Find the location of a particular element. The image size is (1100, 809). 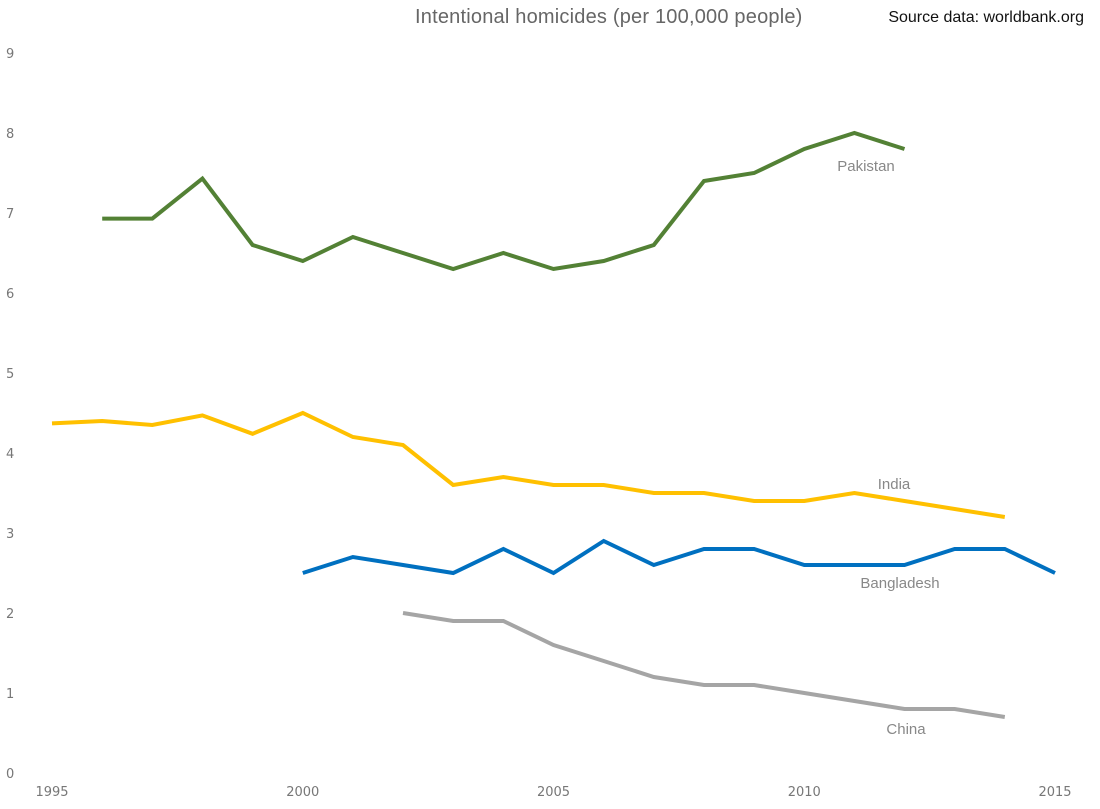

x-tick-label: 2010 is located at coordinates (804, 792).